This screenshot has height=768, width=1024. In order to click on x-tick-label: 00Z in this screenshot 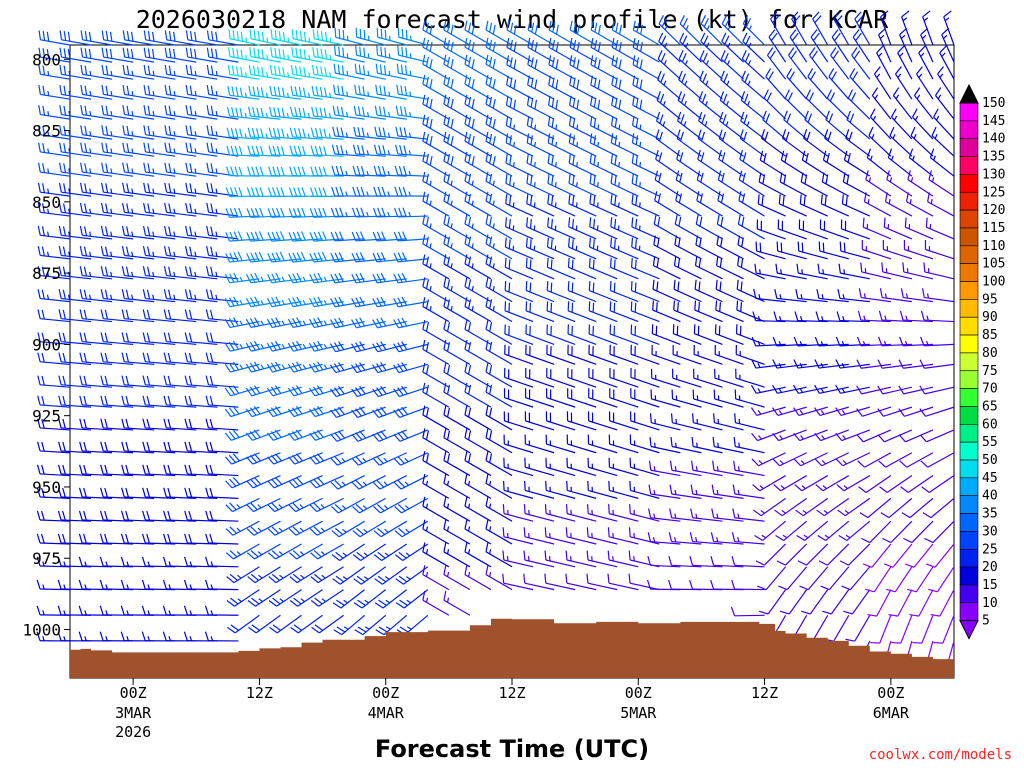, I will do `click(890, 693)`.